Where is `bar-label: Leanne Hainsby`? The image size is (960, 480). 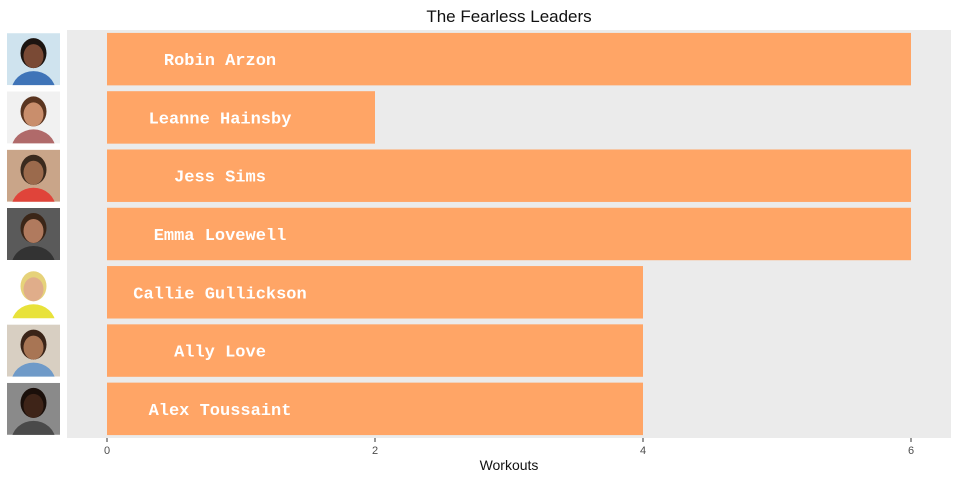
bar-label: Leanne Hainsby is located at coordinates (220, 119).